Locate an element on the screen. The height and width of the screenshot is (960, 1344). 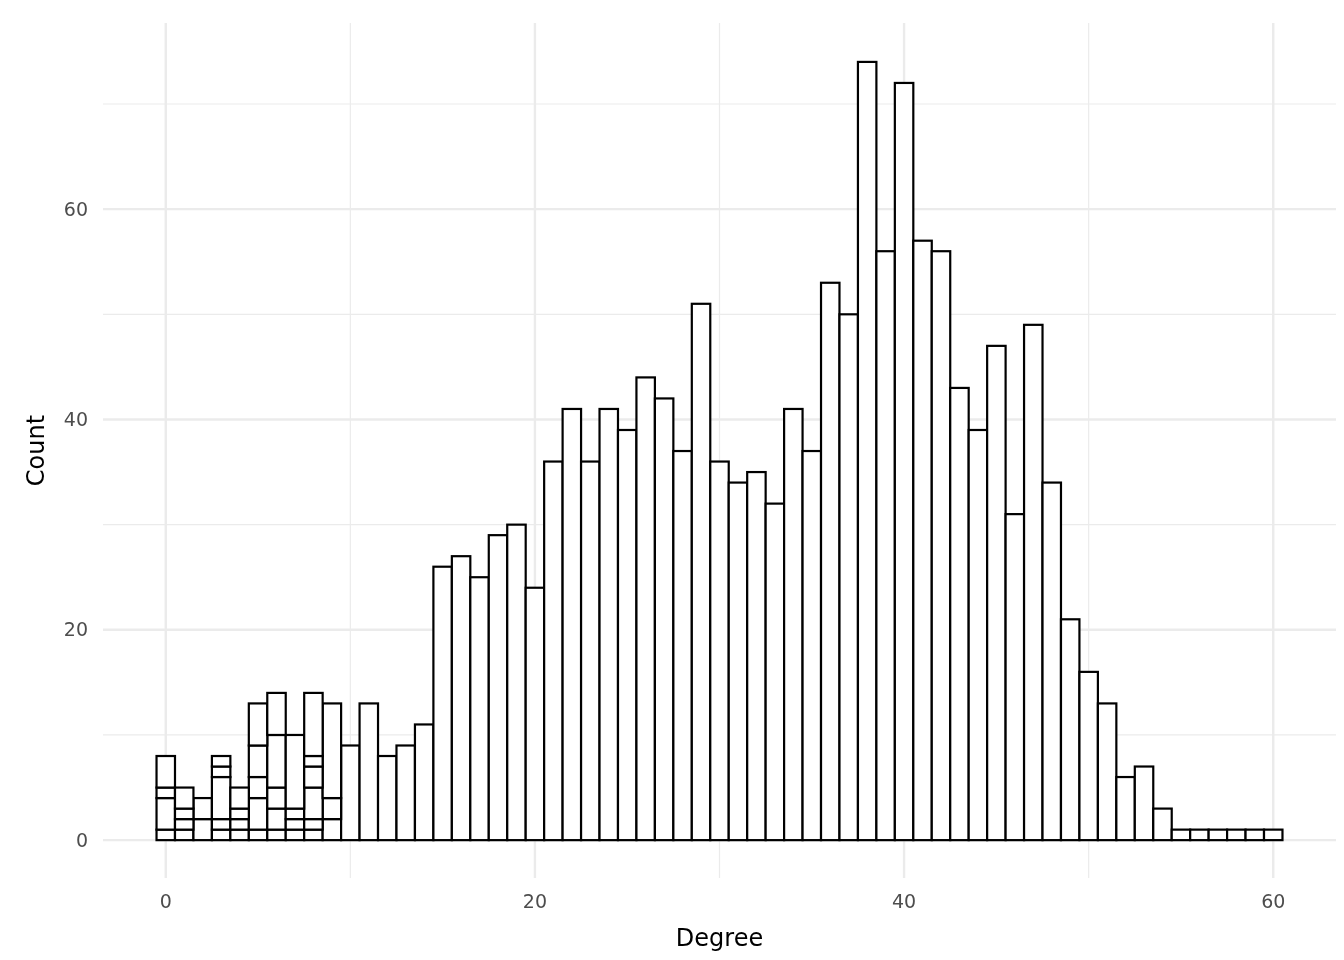
x-axis-title: Degree is located at coordinates (719, 938).